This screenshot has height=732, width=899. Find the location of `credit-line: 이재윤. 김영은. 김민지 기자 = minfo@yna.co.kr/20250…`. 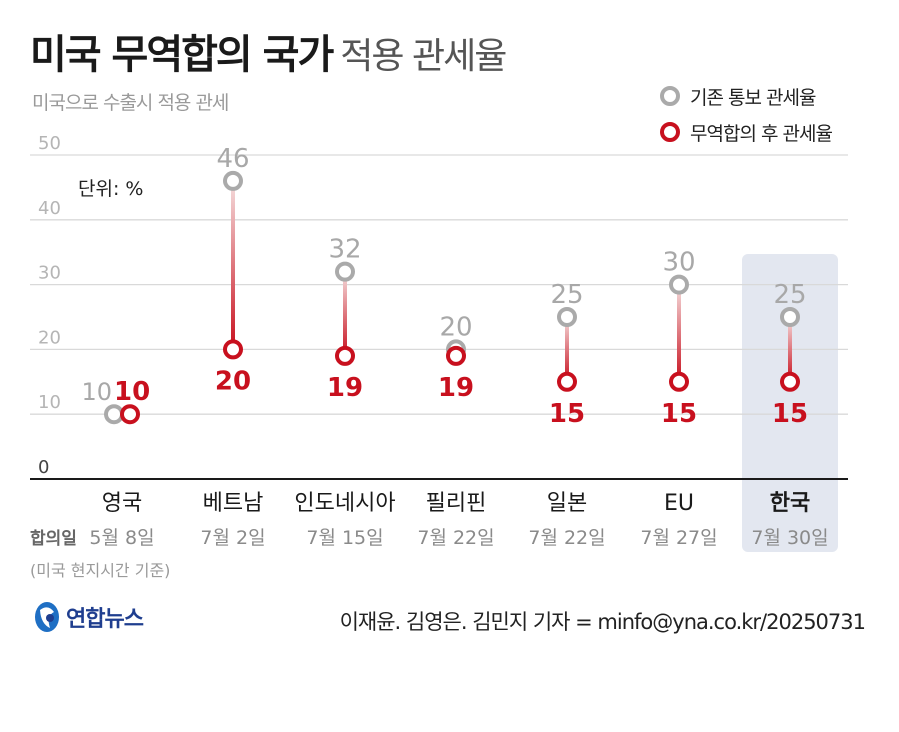

credit-line: 이재윤. 김영은. 김민지 기자 = minfo@yna.co.kr/20250… is located at coordinates (602, 622).